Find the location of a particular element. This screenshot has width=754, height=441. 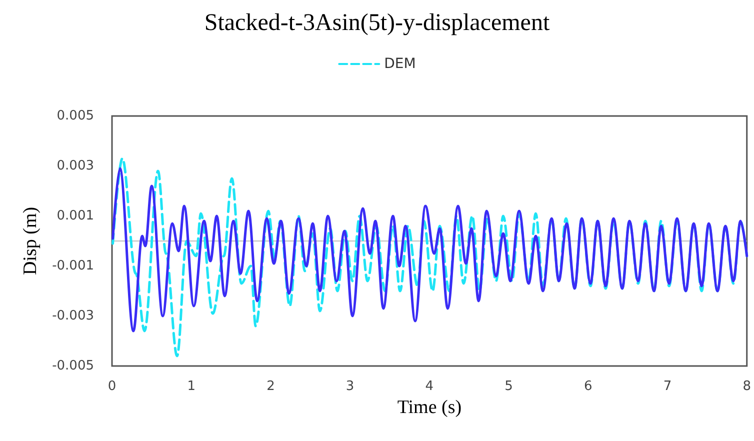

x-tick-label: 1 is located at coordinates (191, 386).